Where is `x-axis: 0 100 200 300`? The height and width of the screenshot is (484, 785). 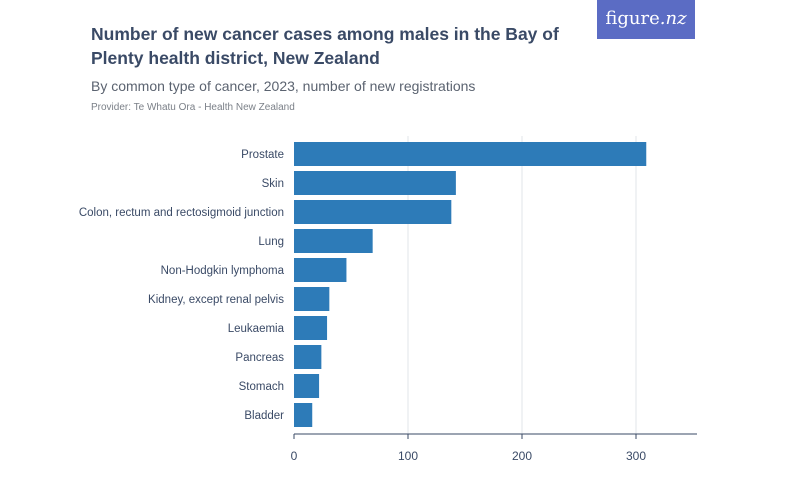
x-axis: 0 100 200 300 is located at coordinates (494, 448).